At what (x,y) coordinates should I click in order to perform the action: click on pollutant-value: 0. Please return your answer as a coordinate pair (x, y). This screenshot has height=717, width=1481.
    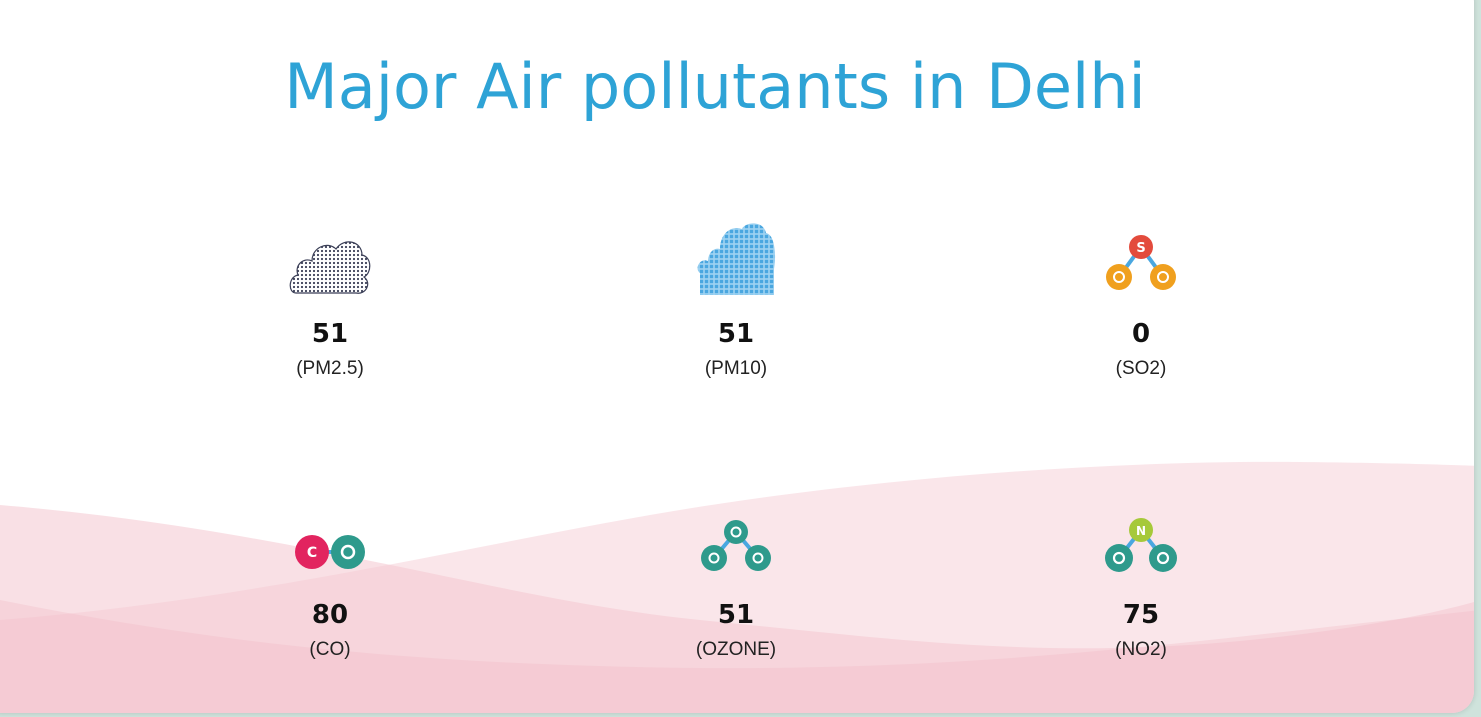
    Looking at the image, I should click on (1141, 334).